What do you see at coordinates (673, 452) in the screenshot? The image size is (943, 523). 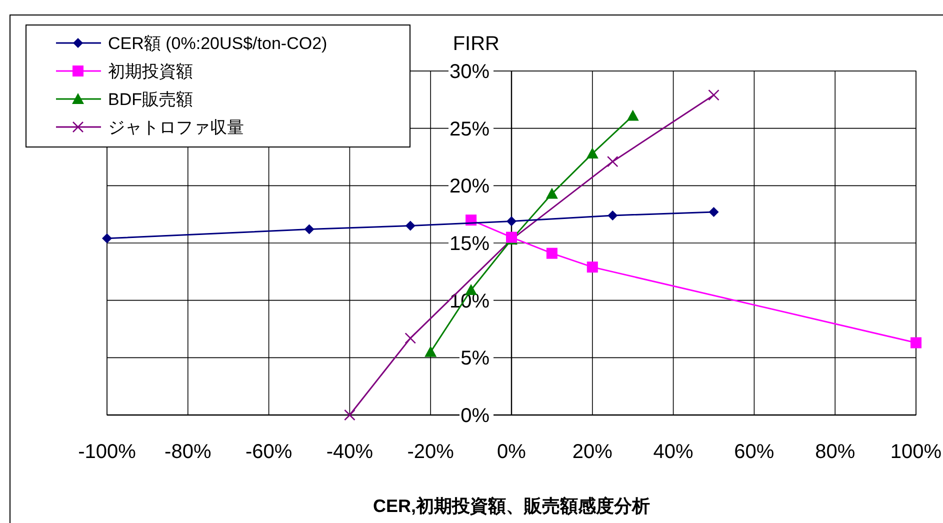 I see `x-tick-label: 40%` at bounding box center [673, 452].